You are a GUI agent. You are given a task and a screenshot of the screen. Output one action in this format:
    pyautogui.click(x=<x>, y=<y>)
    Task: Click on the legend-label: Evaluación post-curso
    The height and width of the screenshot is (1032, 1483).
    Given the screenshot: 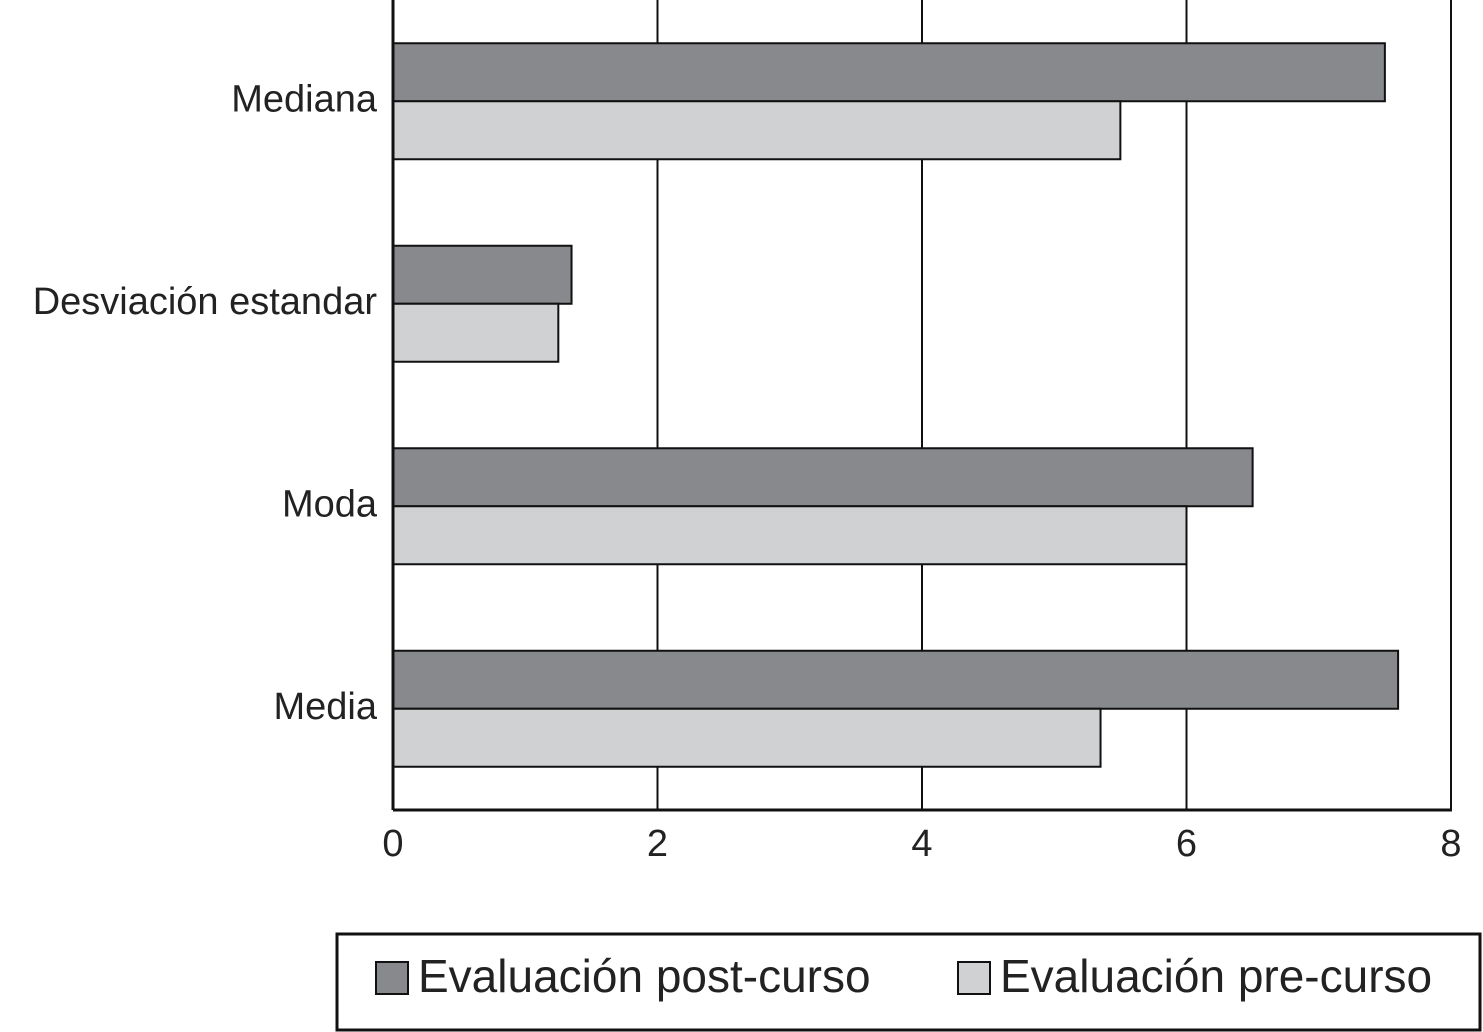 What is the action you would take?
    pyautogui.click(x=644, y=976)
    